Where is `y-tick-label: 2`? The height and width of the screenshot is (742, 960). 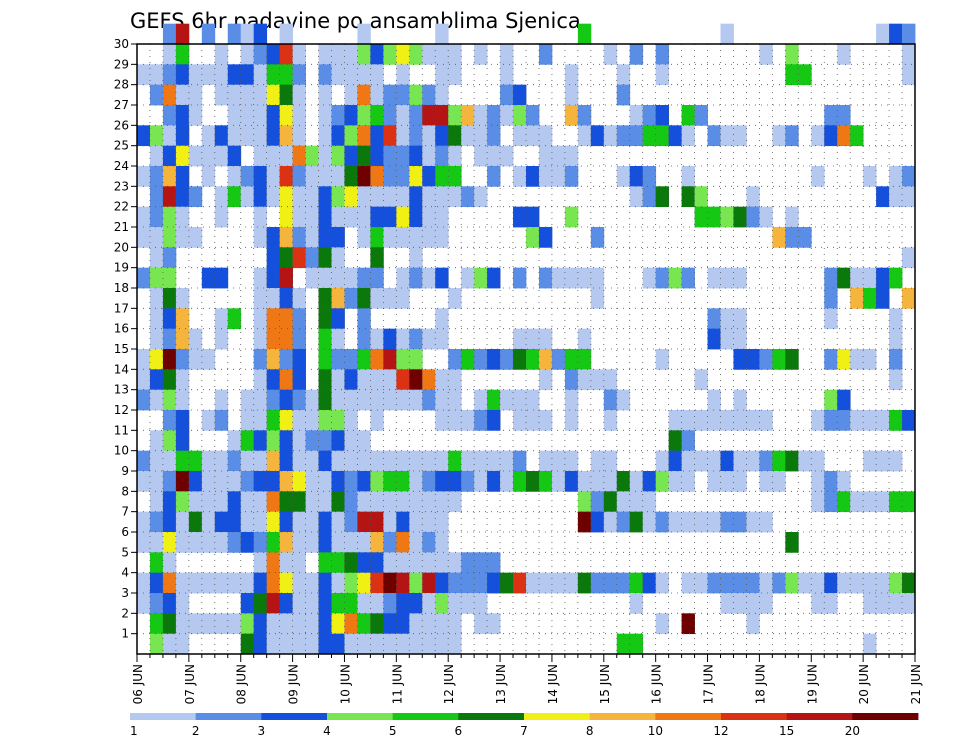
y-tick-label: 2 is located at coordinates (125, 613).